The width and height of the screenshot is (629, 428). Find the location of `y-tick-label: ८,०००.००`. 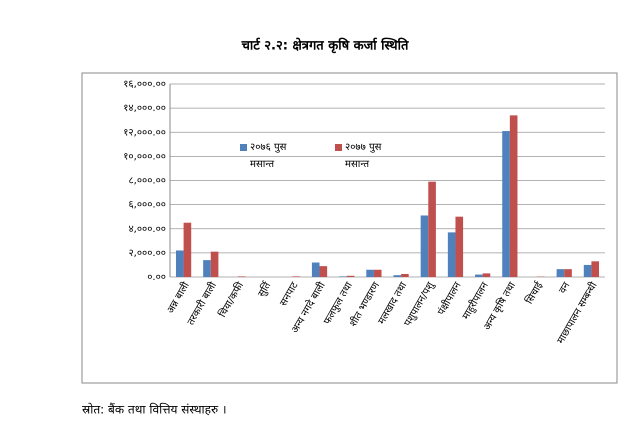

y-tick-label: ८,०००.०० is located at coordinates (147, 181).